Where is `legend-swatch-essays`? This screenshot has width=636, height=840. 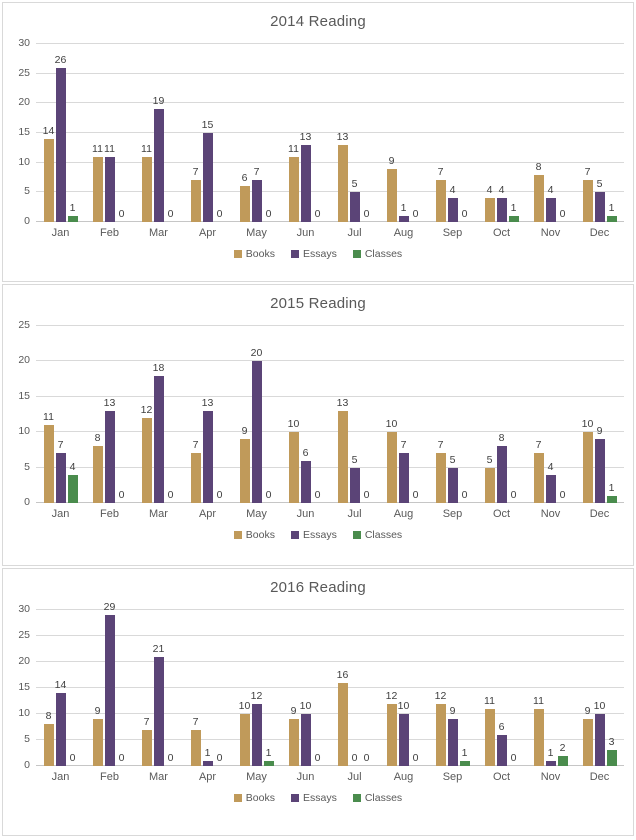
legend-swatch-essays is located at coordinates (294, 254).